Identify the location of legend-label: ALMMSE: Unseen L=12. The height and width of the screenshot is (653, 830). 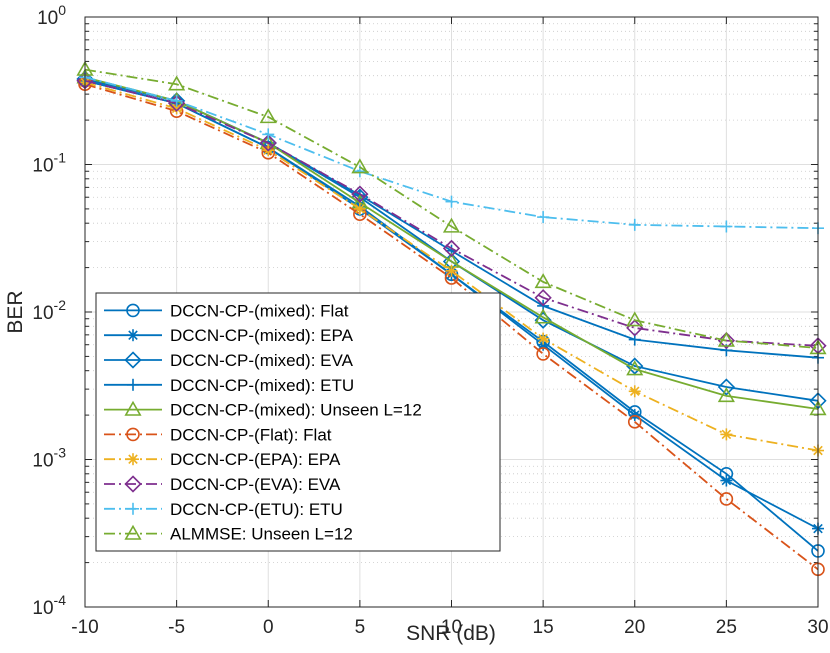
(261, 534).